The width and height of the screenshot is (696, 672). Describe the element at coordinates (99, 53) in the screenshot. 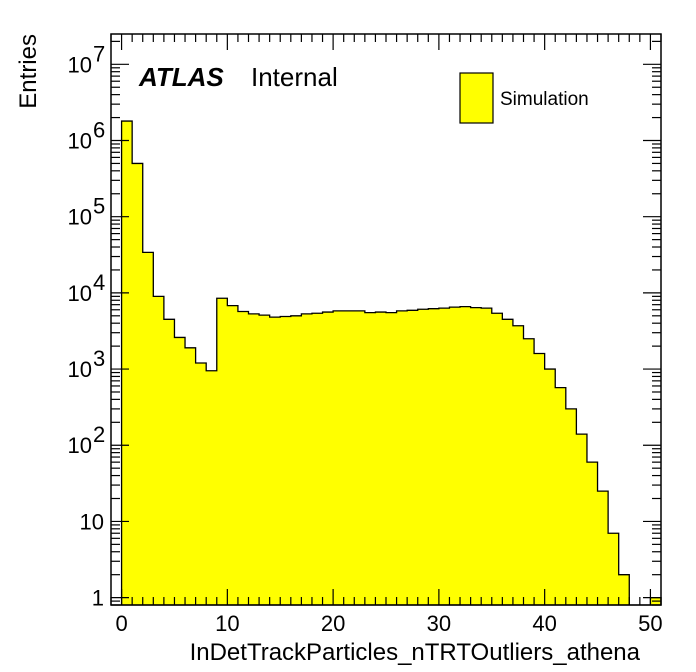

I see `y-tick-exponent: 7` at that location.